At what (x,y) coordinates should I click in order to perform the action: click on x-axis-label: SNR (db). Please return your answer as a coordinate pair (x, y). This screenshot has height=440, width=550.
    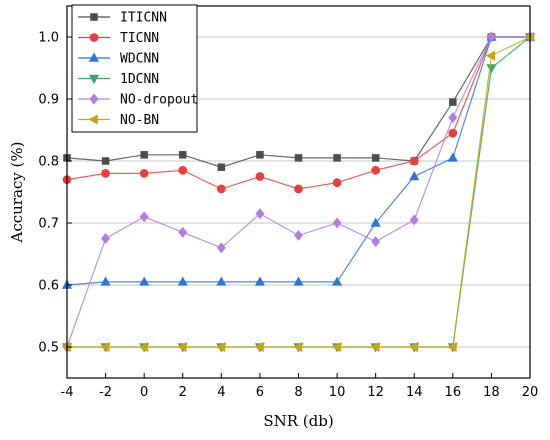
    Looking at the image, I should click on (298, 421).